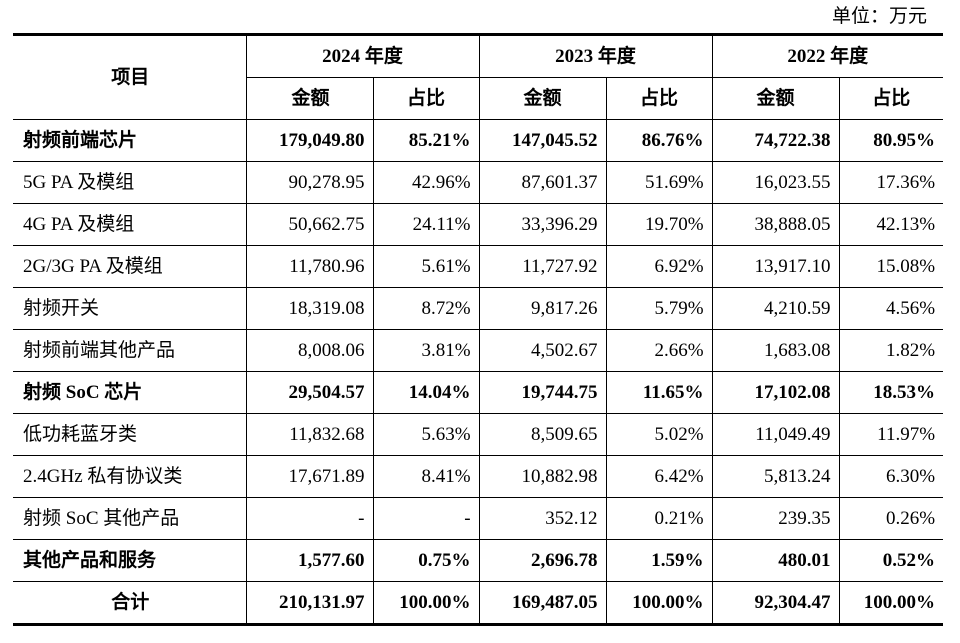 This screenshot has height=643, width=960. Describe the element at coordinates (891, 266) in the screenshot. I see `cell-share-2022: 15.08%` at that location.